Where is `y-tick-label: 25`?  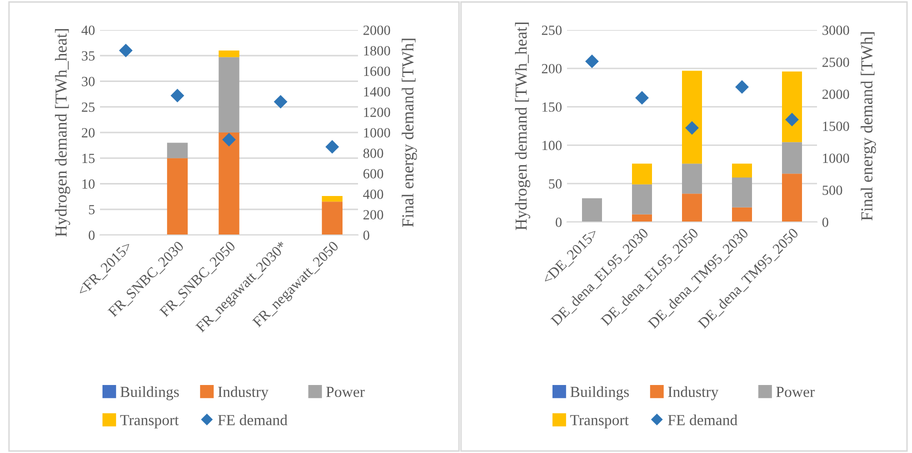
y-tick-label: 25 is located at coordinates (88, 107).